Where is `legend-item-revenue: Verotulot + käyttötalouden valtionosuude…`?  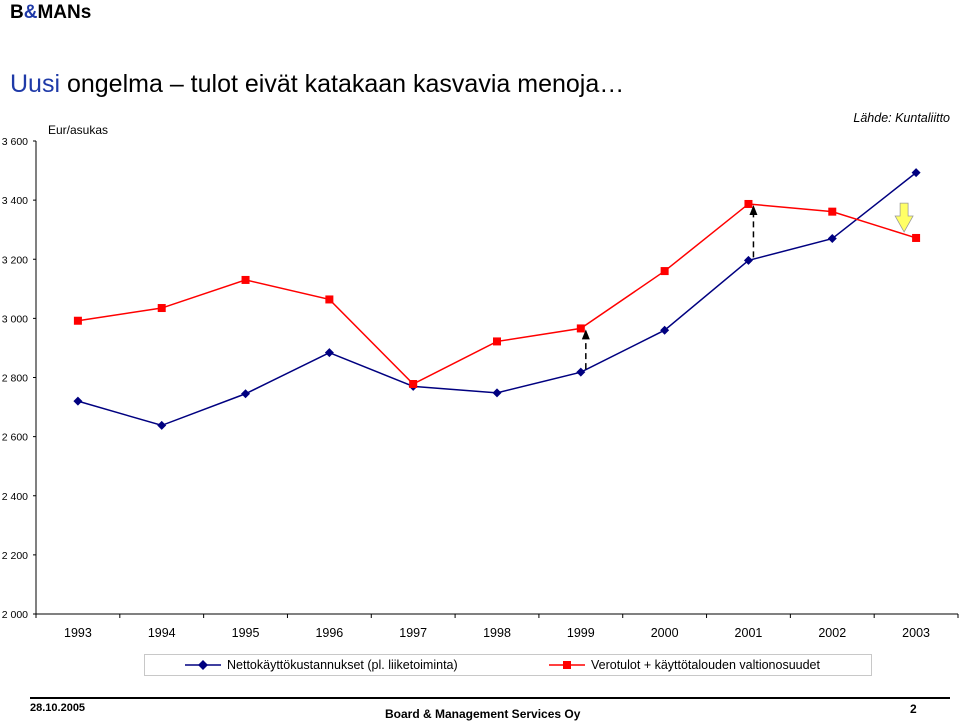
legend-item-revenue: Verotulot + käyttötalouden valtionosuude… is located at coordinates (684, 665).